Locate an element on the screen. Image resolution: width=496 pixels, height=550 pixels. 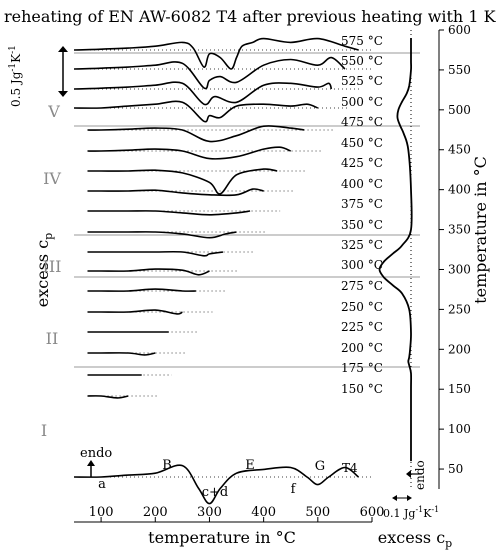
main-x-tick-label: 500 is located at coordinates (317, 512).